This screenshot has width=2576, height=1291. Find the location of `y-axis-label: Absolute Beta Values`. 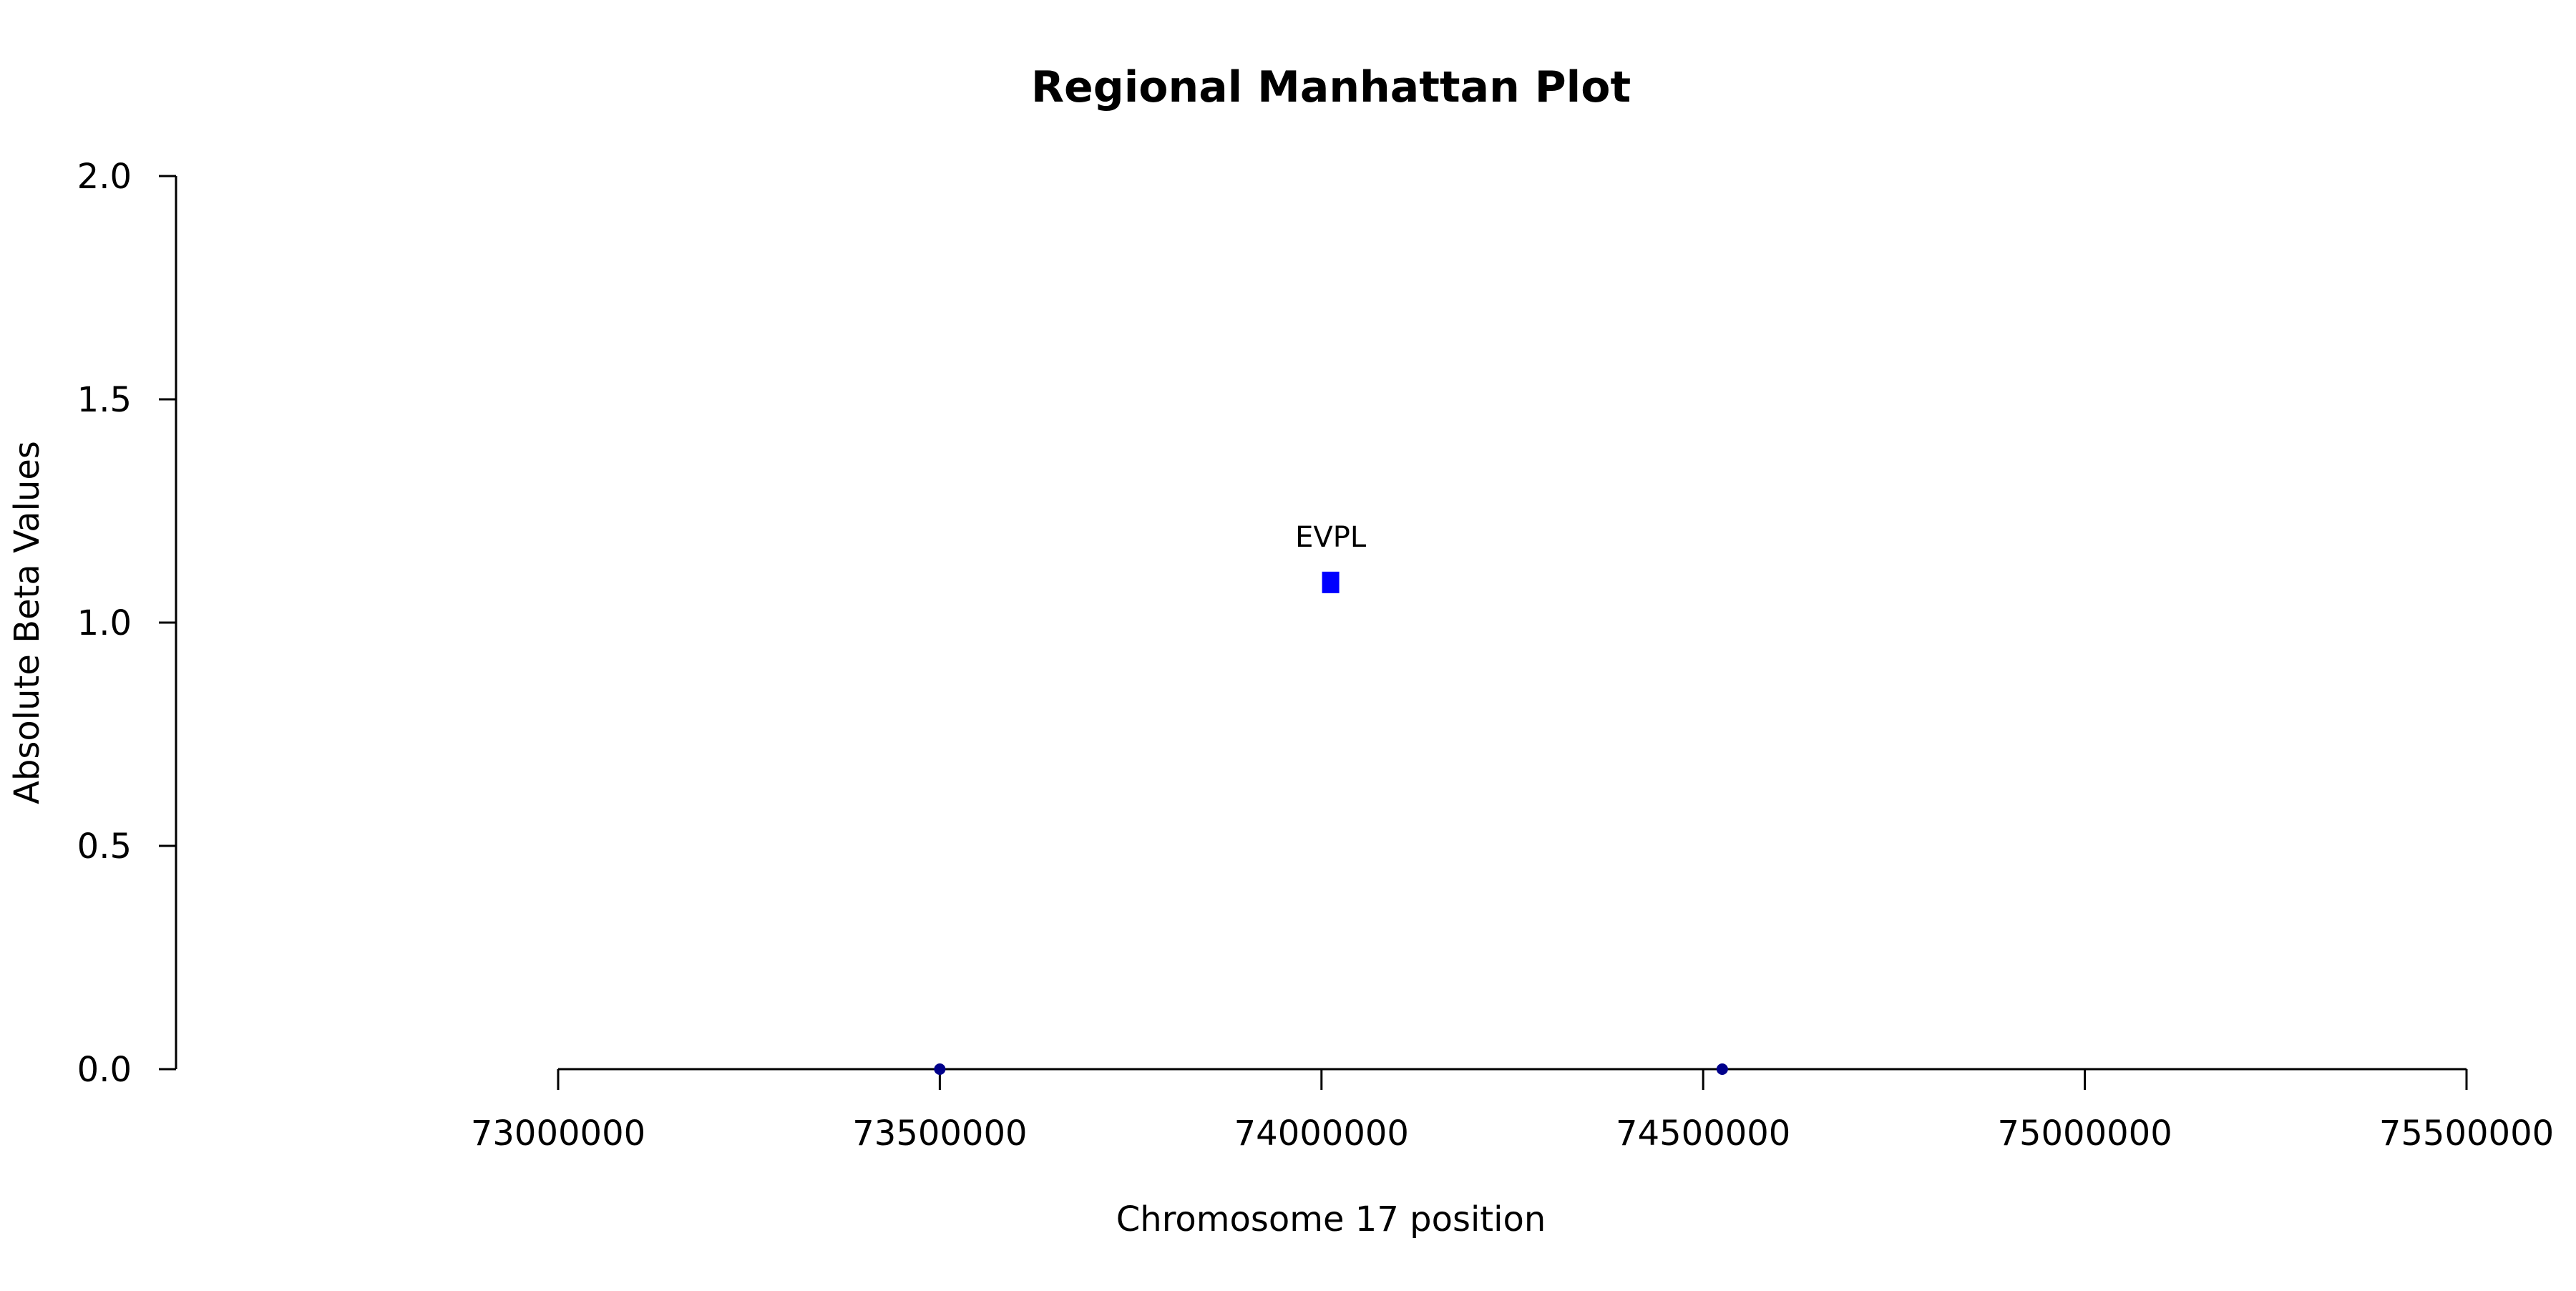

y-axis-label: Absolute Beta Values is located at coordinates (27, 622).